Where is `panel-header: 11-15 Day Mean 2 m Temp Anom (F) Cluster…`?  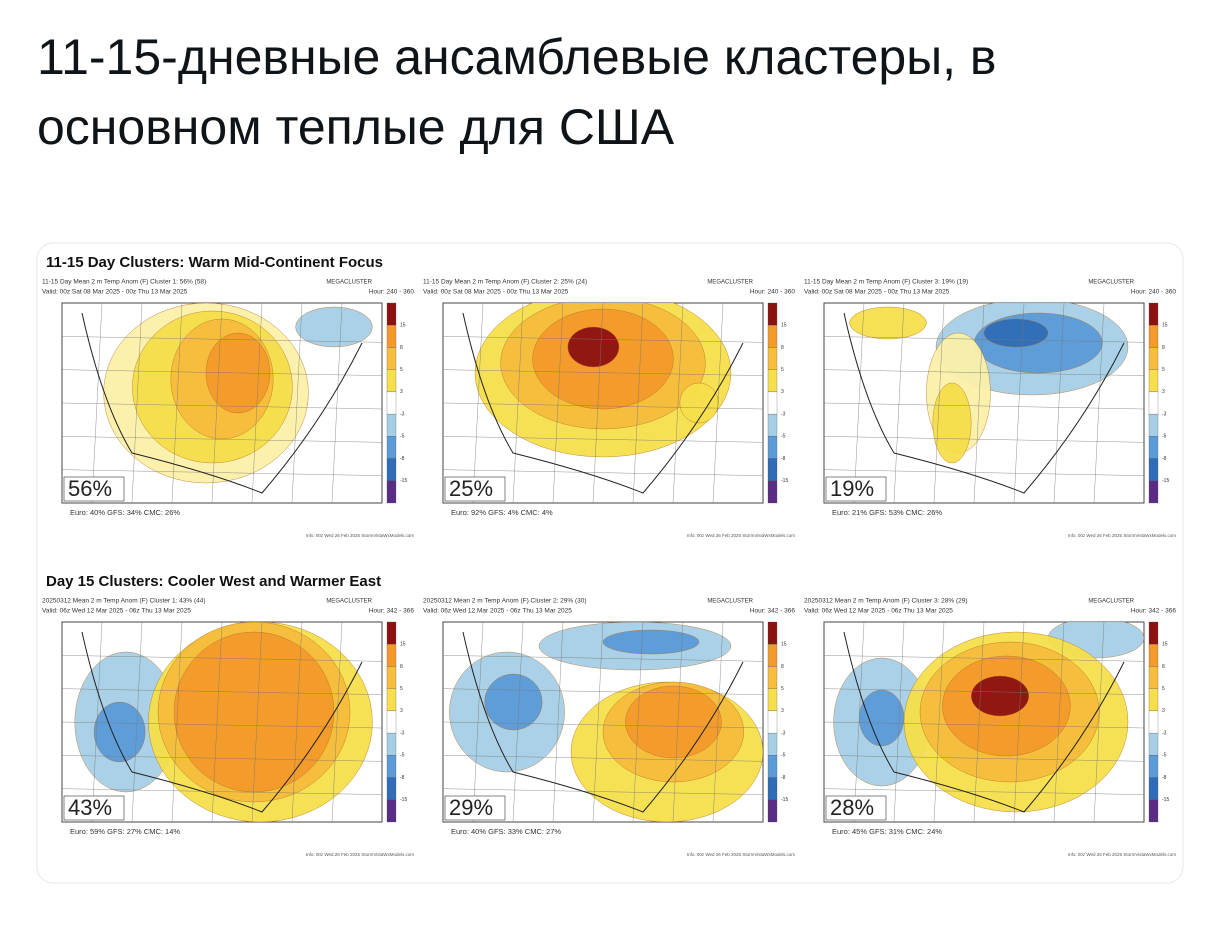
panel-header: 11-15 Day Mean 2 m Temp Anom (F) Cluster… is located at coordinates (886, 282).